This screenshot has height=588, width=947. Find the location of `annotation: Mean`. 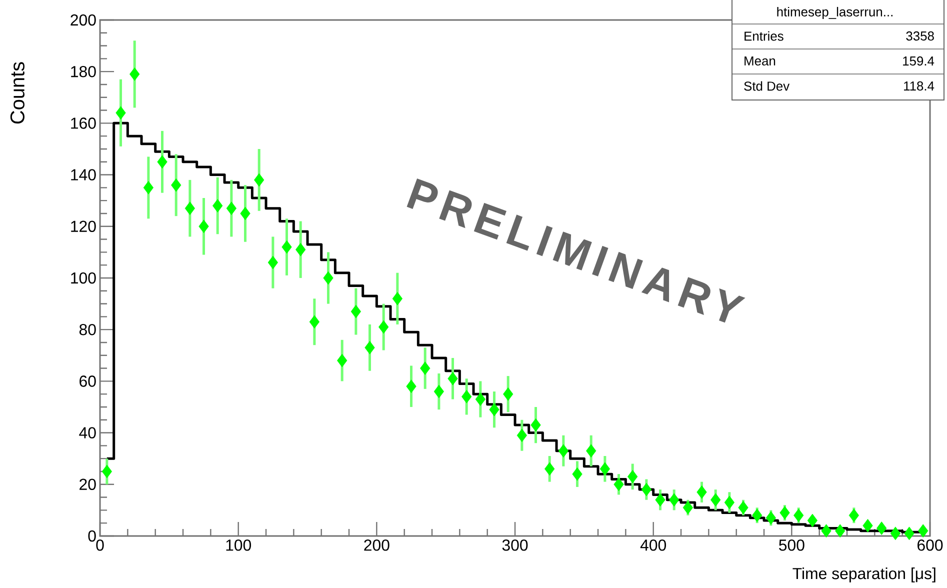

annotation: Mean is located at coordinates (760, 61).